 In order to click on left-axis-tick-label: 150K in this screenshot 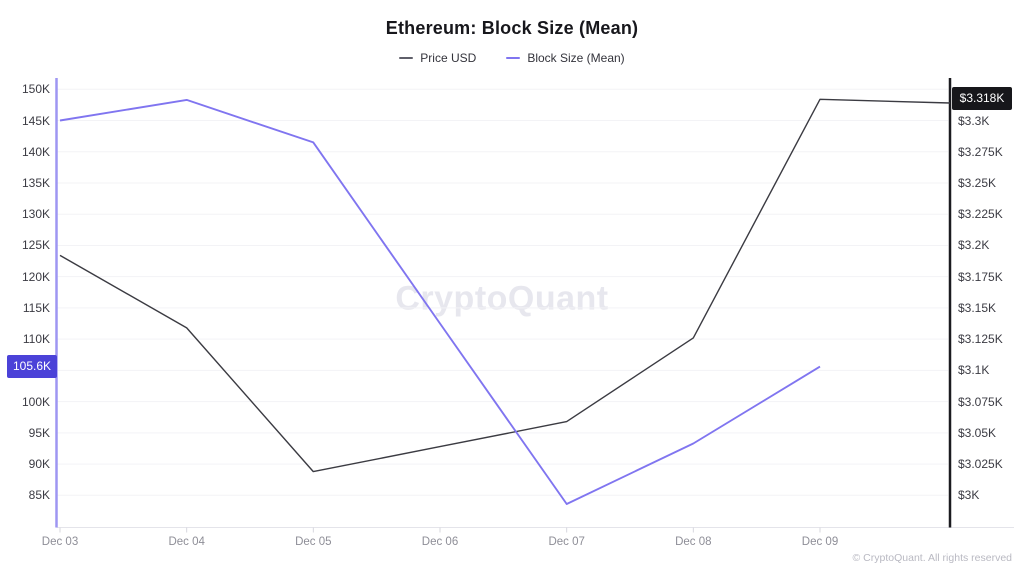, I will do `click(35, 89)`.